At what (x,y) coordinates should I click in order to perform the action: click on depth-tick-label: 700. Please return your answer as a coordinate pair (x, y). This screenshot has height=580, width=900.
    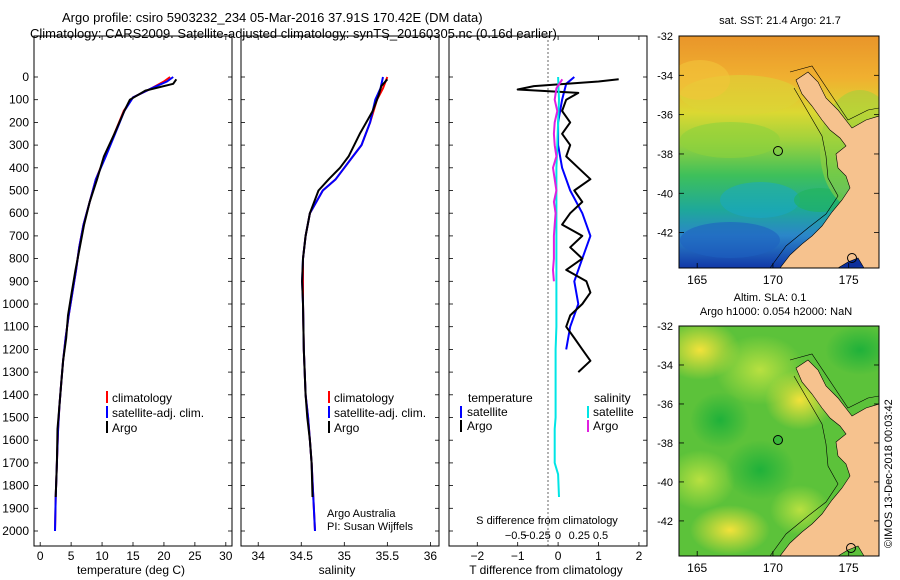
    Looking at the image, I should click on (19, 236).